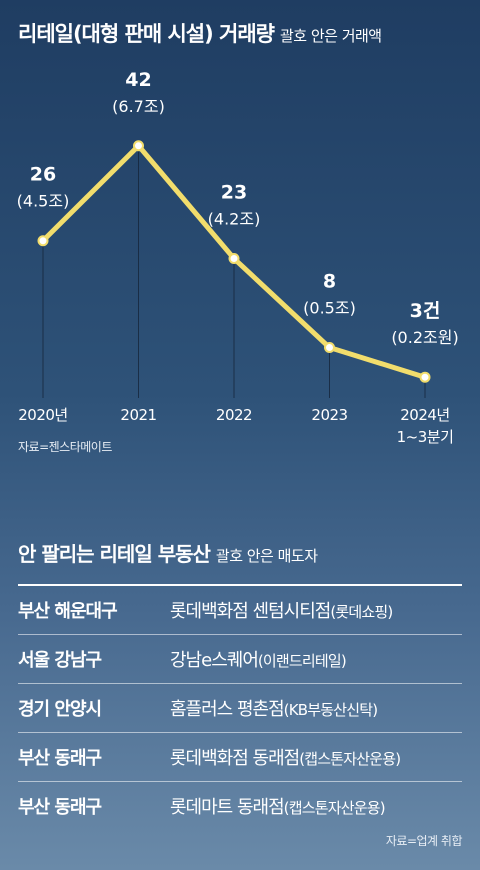  What do you see at coordinates (60, 660) in the screenshot?
I see `region-cell: 서울 강남구` at bounding box center [60, 660].